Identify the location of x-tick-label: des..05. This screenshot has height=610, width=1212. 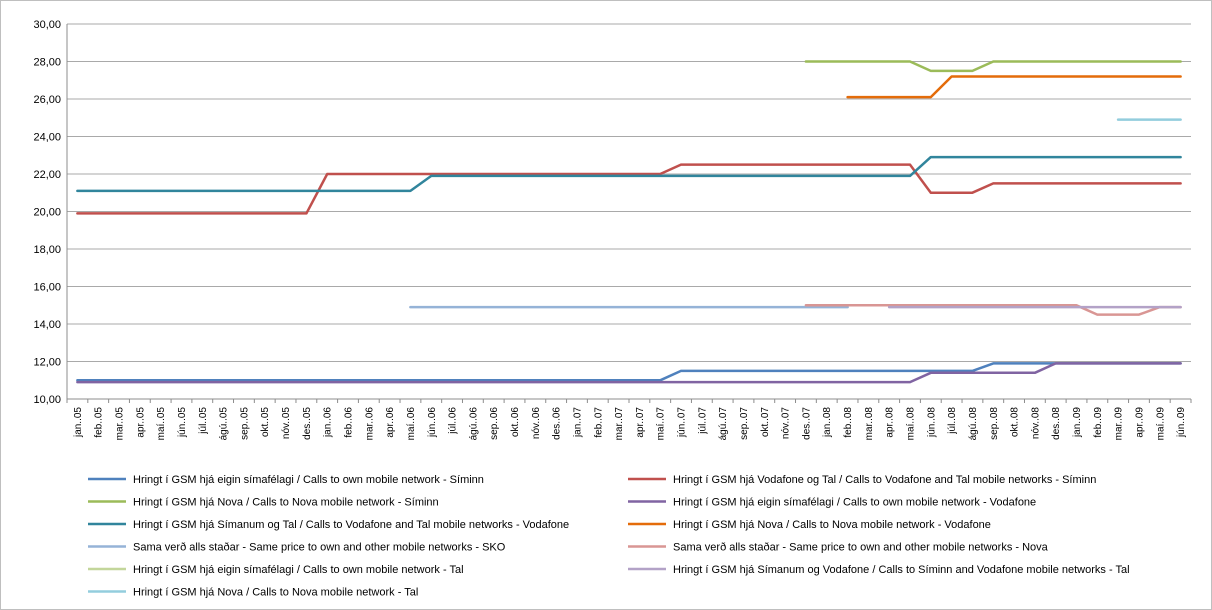
(307, 423).